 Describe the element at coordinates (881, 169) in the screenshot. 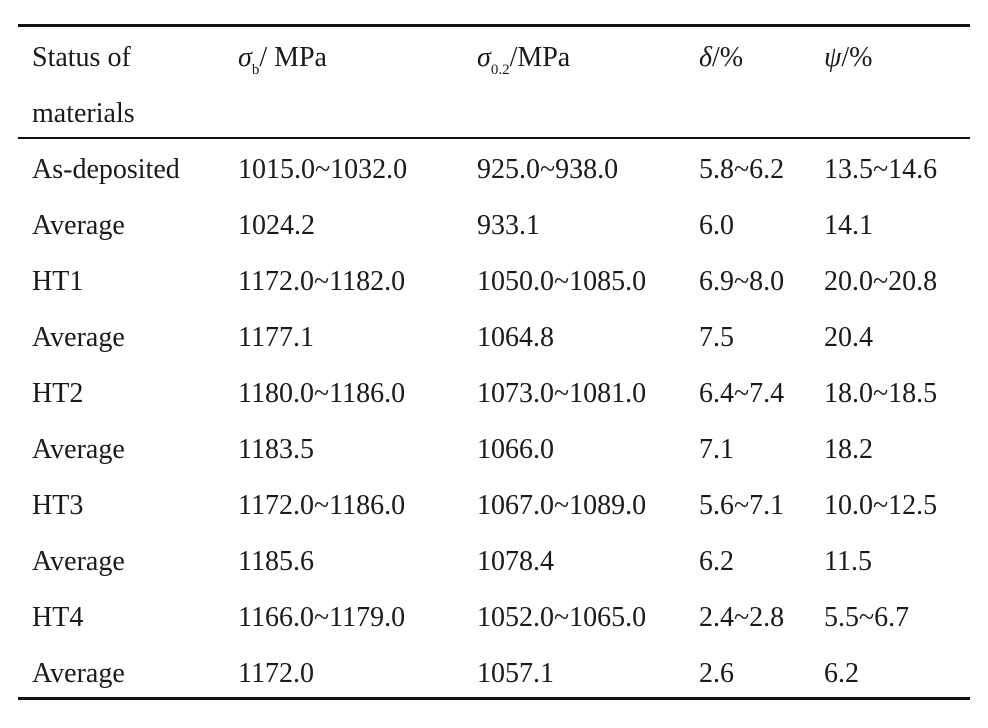

I see `cell-area-reduction: 13.5~14.6` at that location.